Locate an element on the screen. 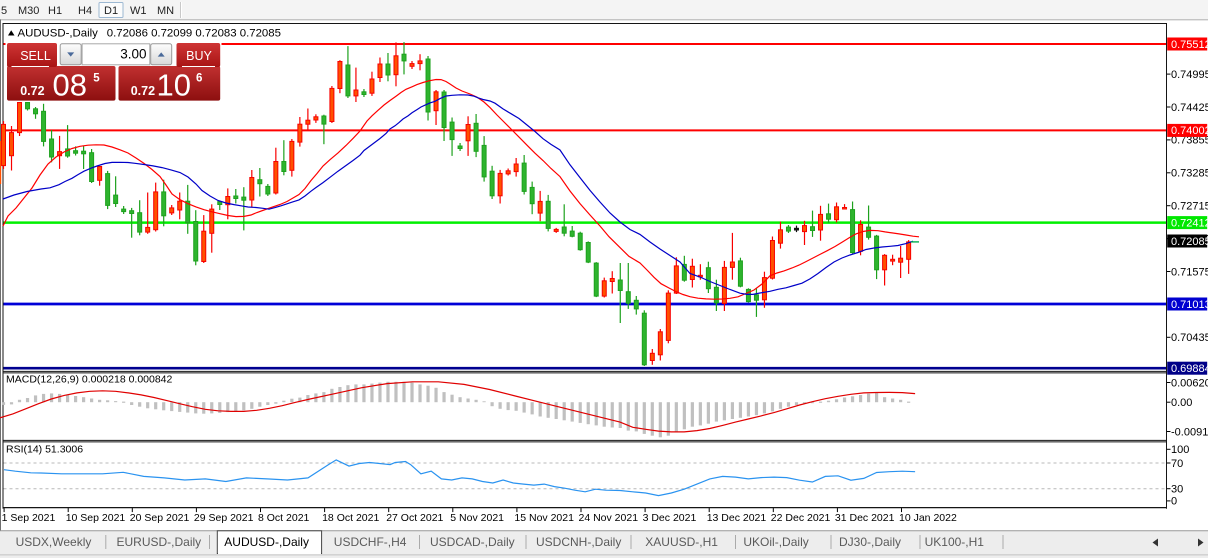 This screenshot has width=1208, height=558. svg-text: BUY is located at coordinates (199, 56).